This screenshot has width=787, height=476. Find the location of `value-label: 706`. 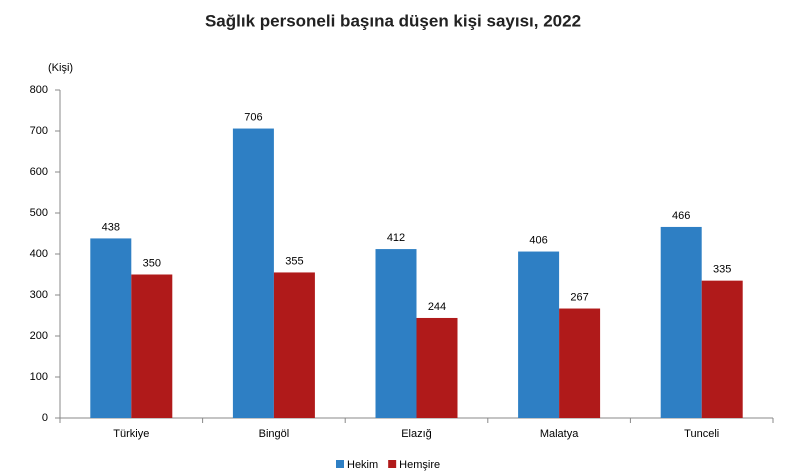

value-label: 706 is located at coordinates (253, 117).